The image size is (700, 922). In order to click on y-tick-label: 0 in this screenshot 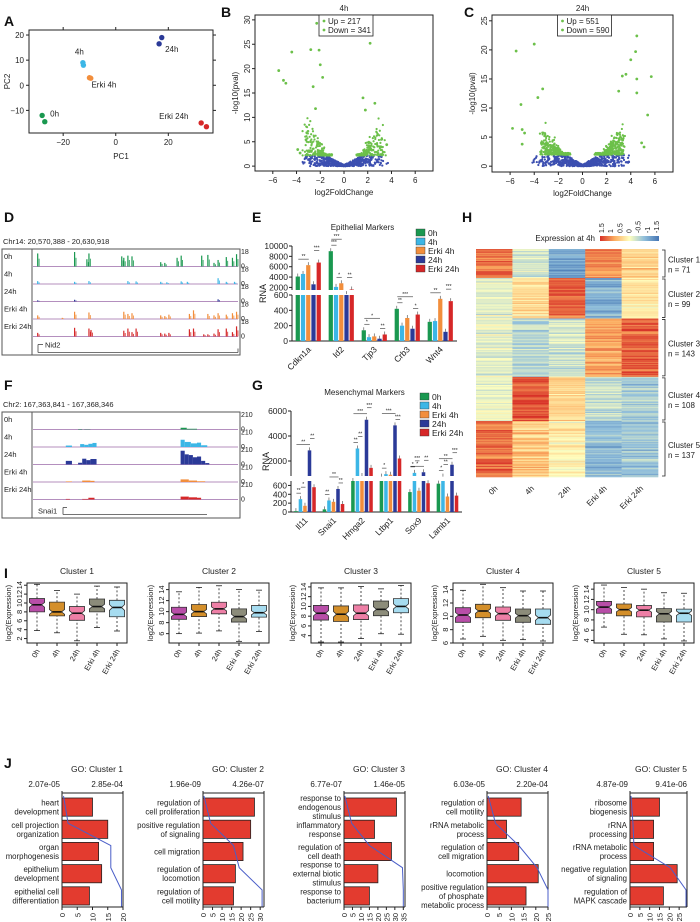, I will do `click(247, 165)`.